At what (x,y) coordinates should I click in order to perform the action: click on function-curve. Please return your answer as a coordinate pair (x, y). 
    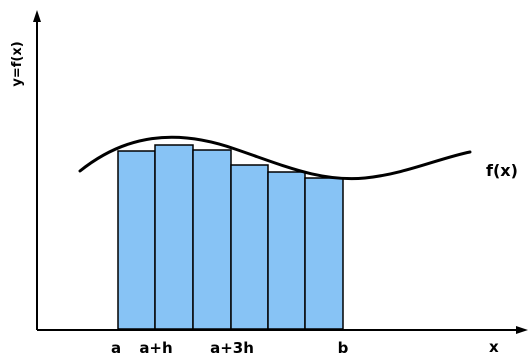
    Looking at the image, I should click on (275, 158).